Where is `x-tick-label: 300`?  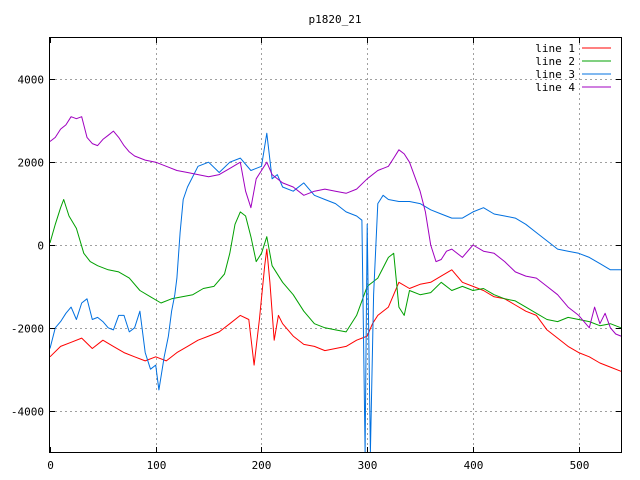
x-tick-label: 300 is located at coordinates (368, 465).